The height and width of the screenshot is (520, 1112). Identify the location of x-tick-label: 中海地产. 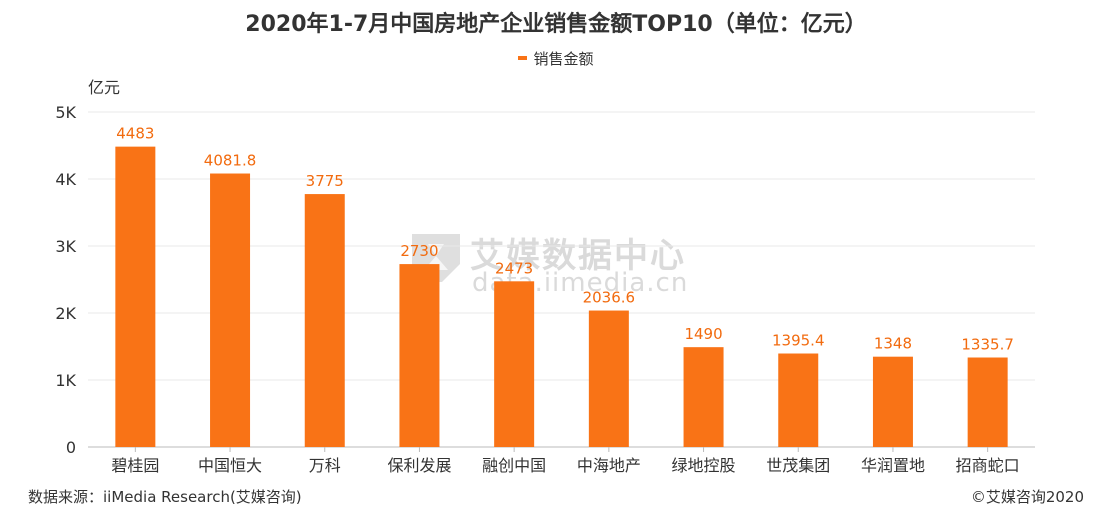
(609, 465).